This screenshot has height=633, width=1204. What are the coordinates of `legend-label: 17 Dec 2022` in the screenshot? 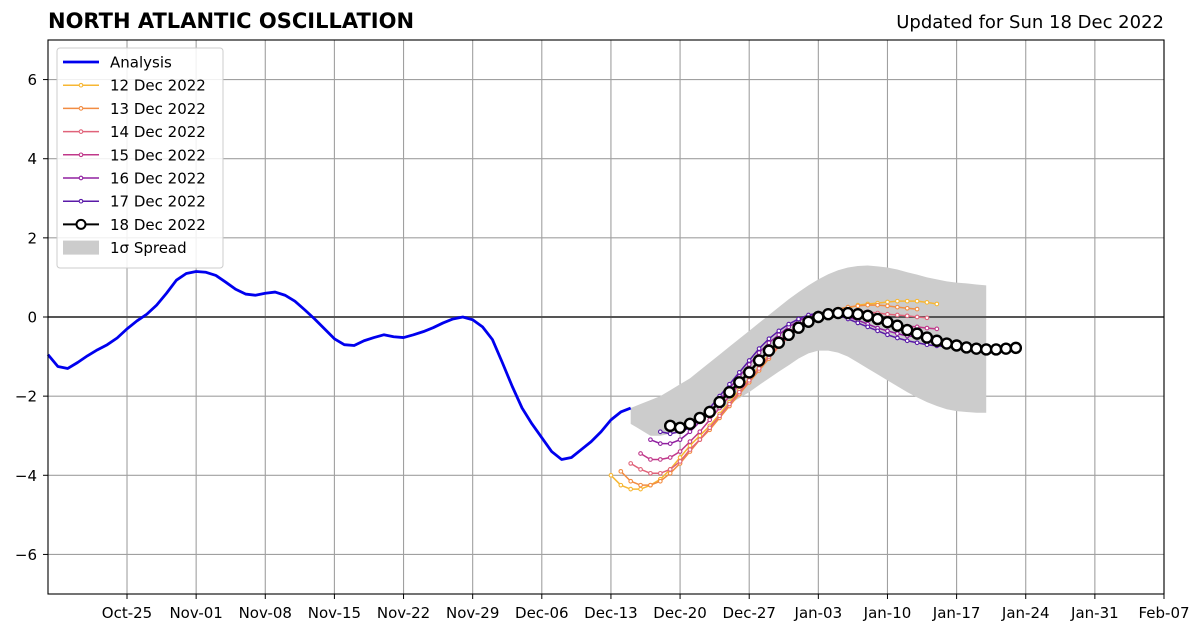 It's located at (158, 202).